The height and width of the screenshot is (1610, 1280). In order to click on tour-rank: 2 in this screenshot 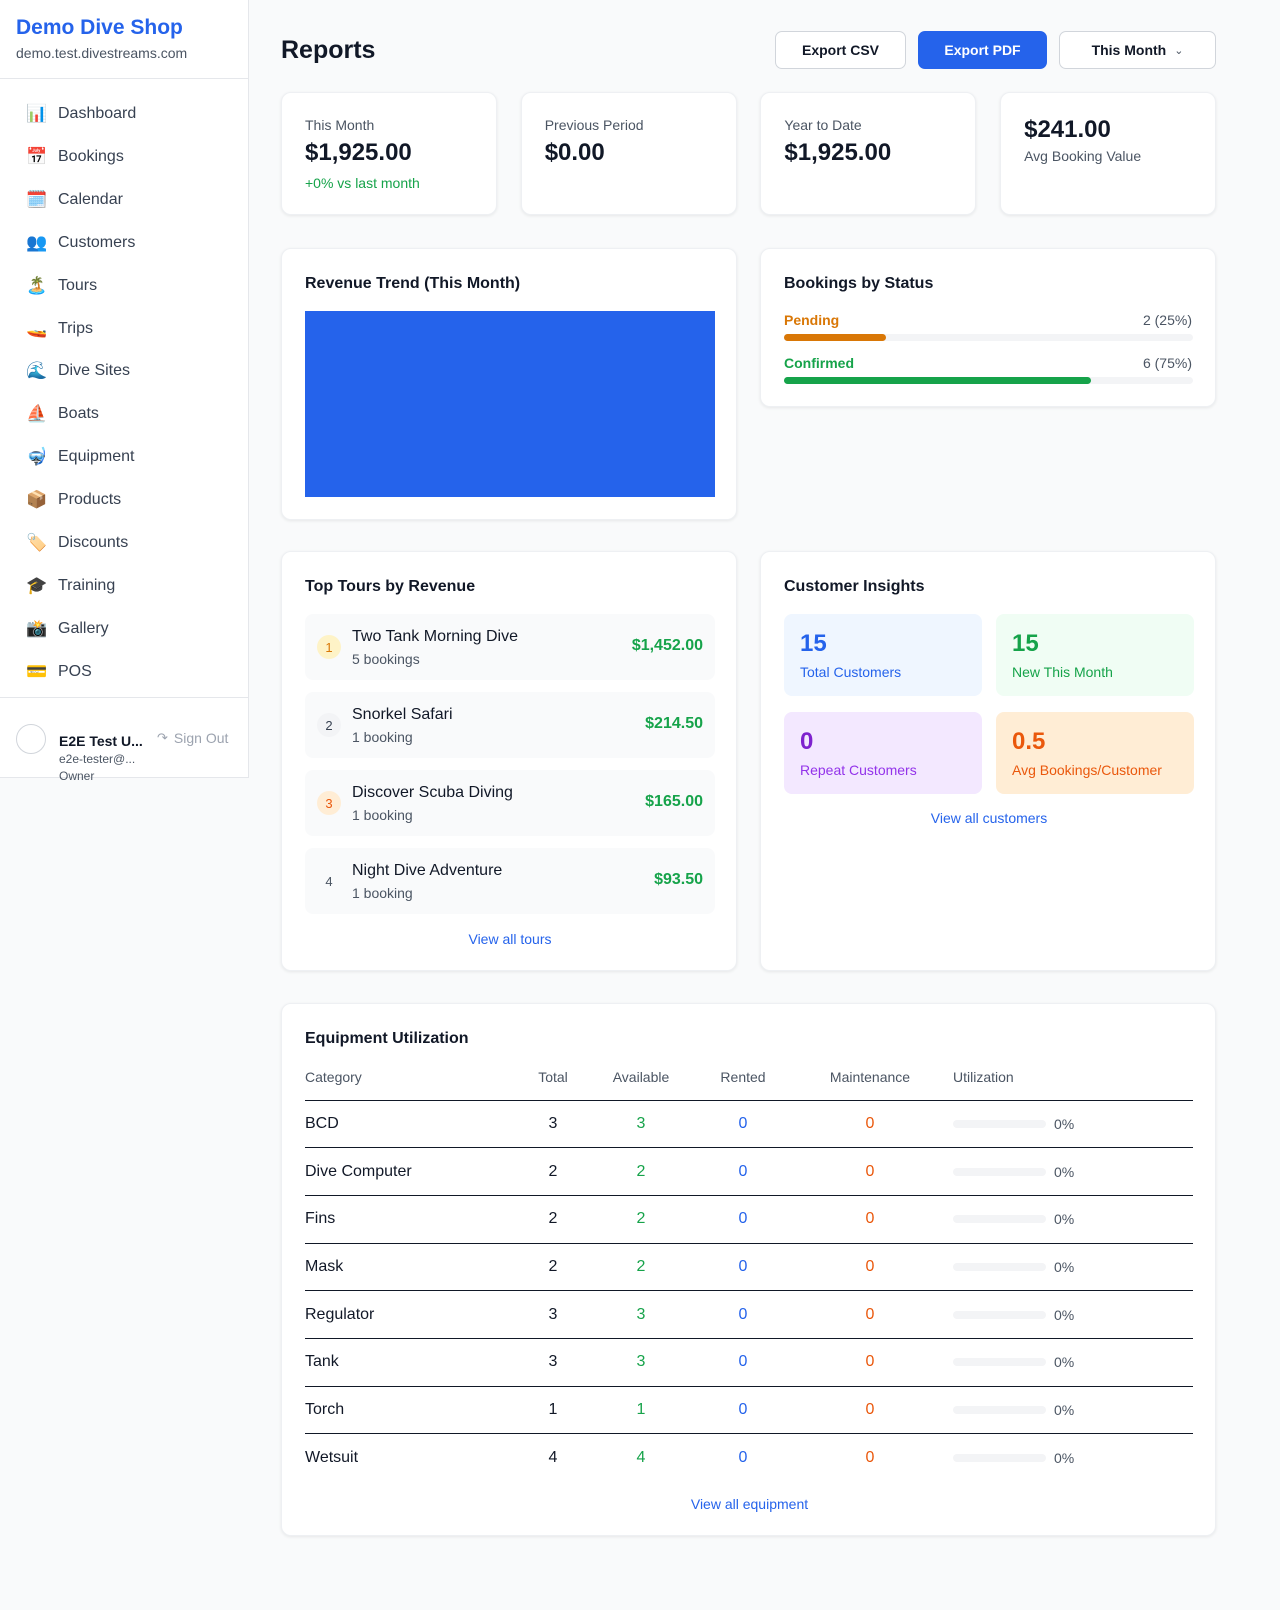, I will do `click(329, 725)`.